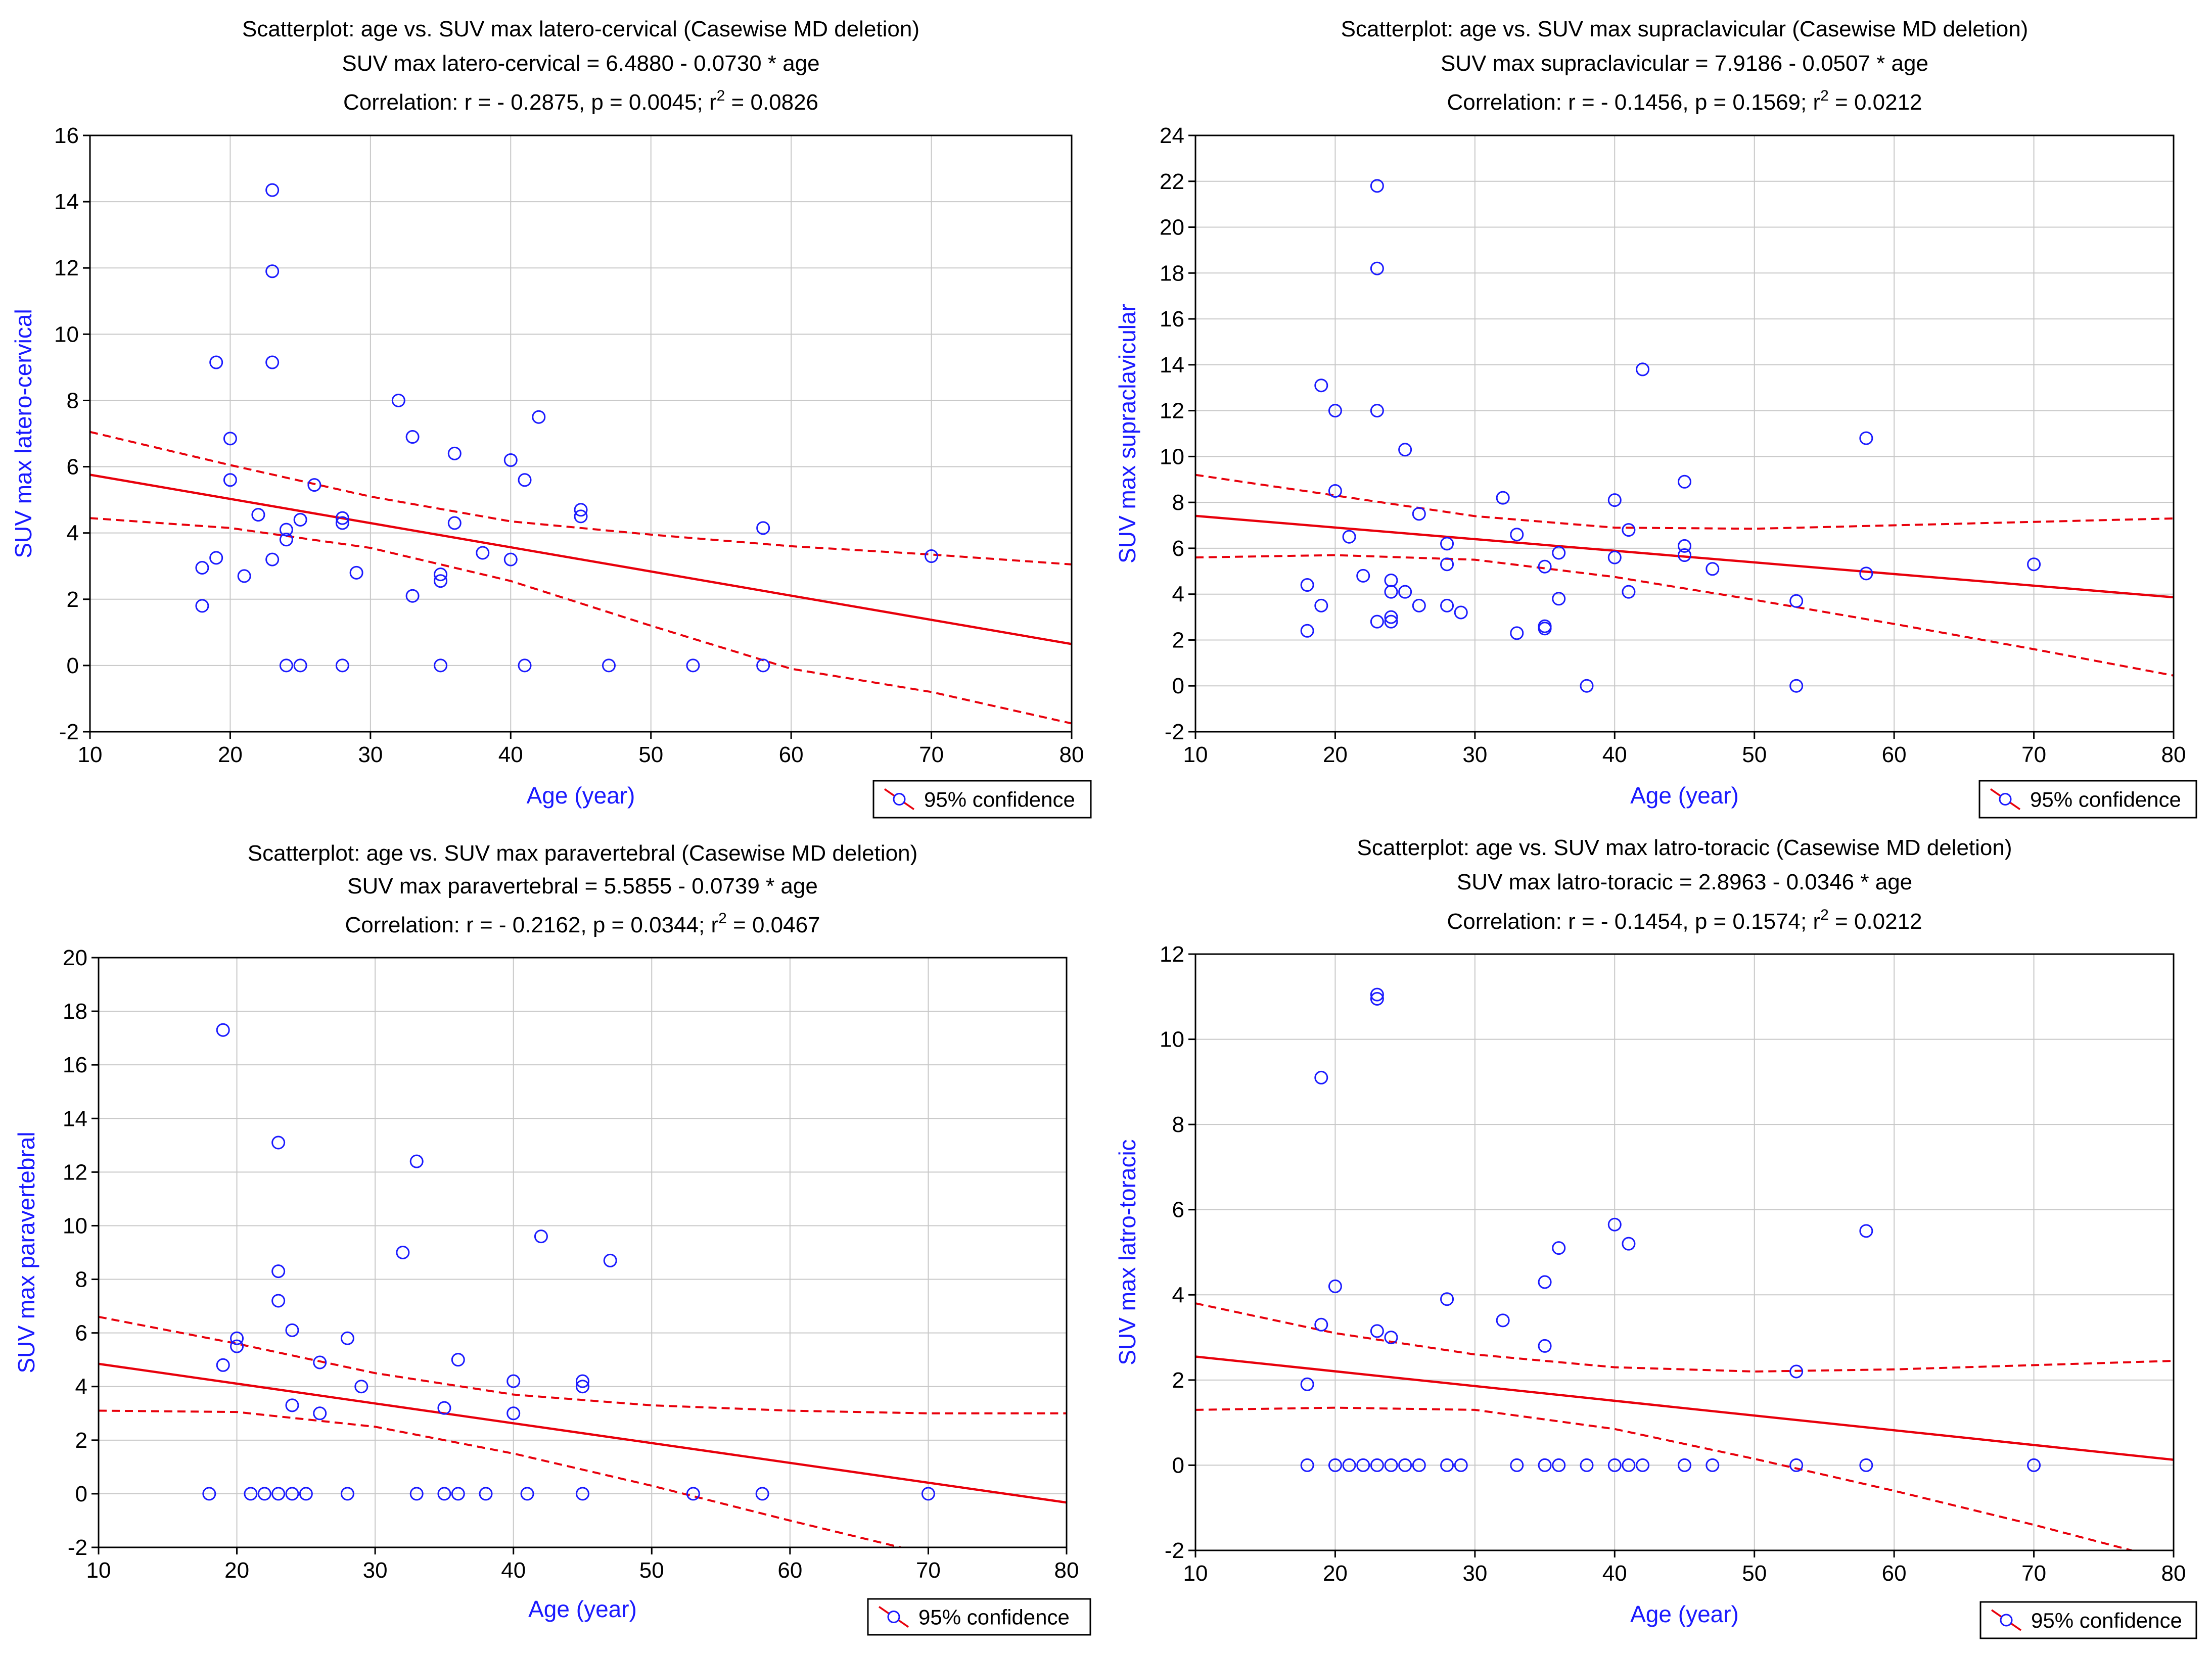 This screenshot has height=1654, width=2212. I want to click on legend: 95% confidence, so click(2087, 799).